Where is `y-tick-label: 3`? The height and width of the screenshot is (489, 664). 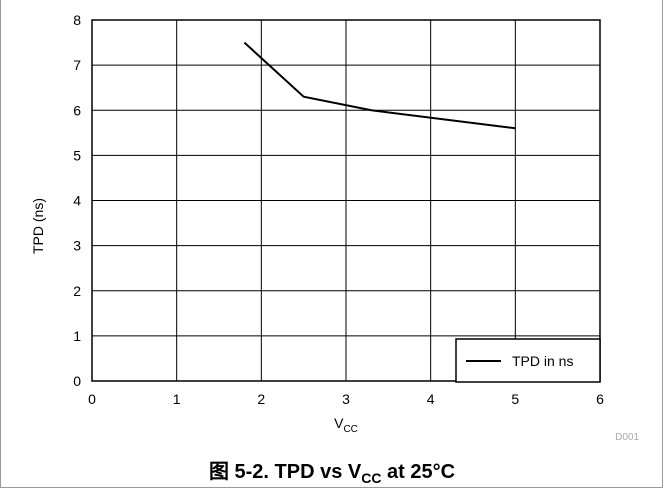
y-tick-label: 3 is located at coordinates (77, 246).